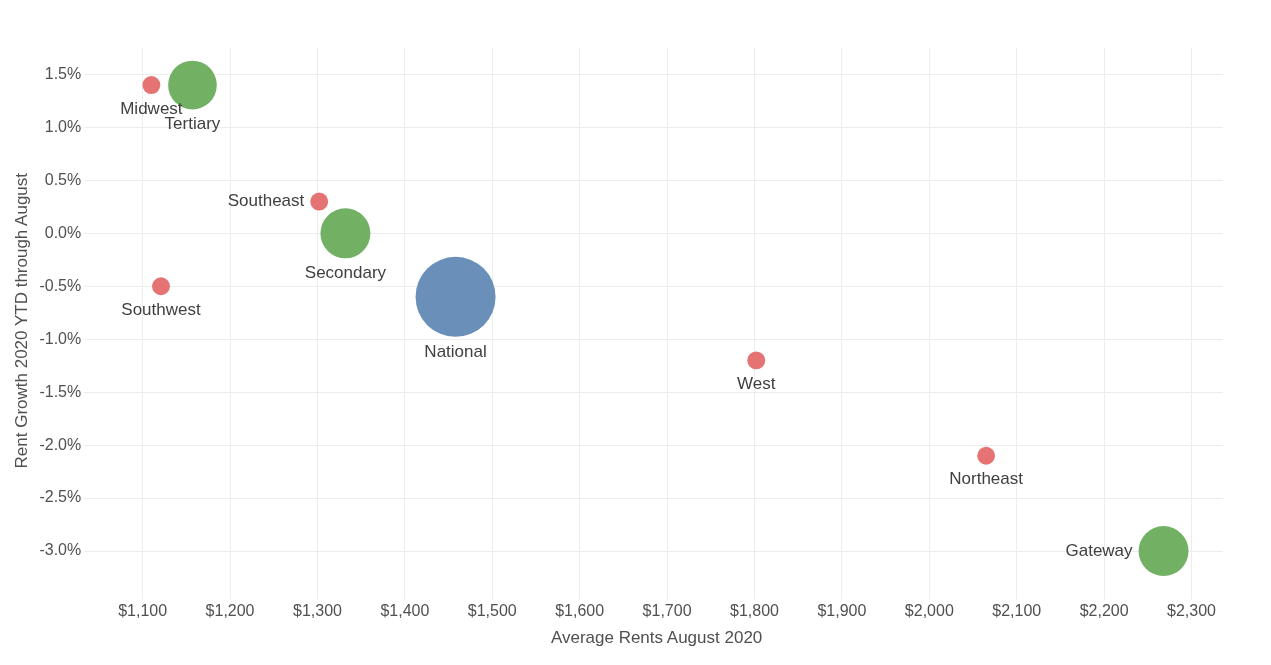 The width and height of the screenshot is (1271, 665). I want to click on x-tick-label: $1,100, so click(143, 611).